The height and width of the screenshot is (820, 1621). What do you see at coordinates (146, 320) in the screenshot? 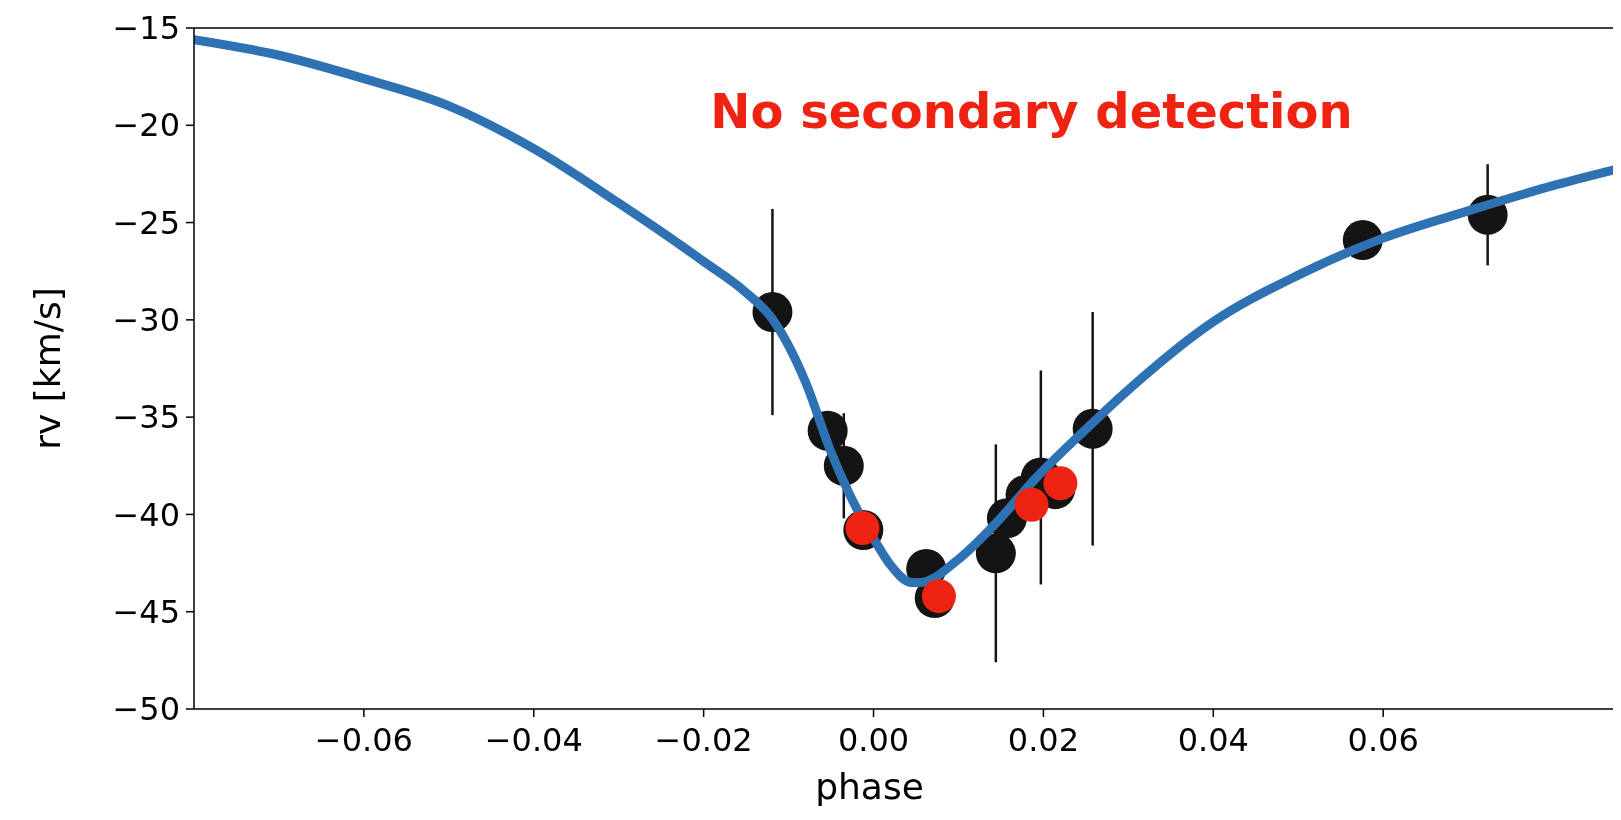
I see `y-tick-label: −30` at bounding box center [146, 320].